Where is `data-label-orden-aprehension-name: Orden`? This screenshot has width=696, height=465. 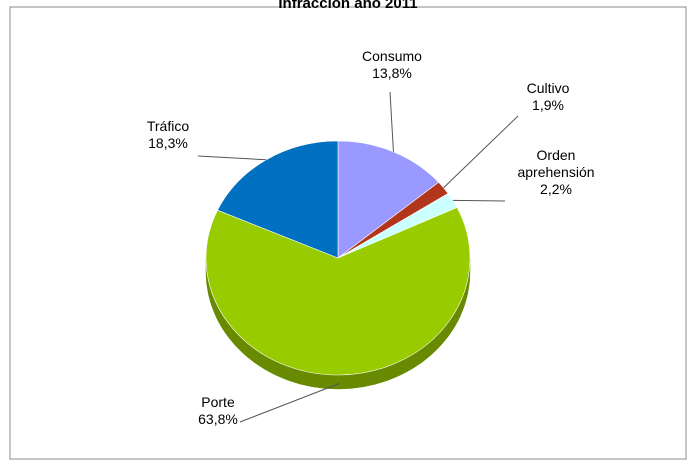
data-label-orden-aprehension-name: Orden is located at coordinates (556, 155).